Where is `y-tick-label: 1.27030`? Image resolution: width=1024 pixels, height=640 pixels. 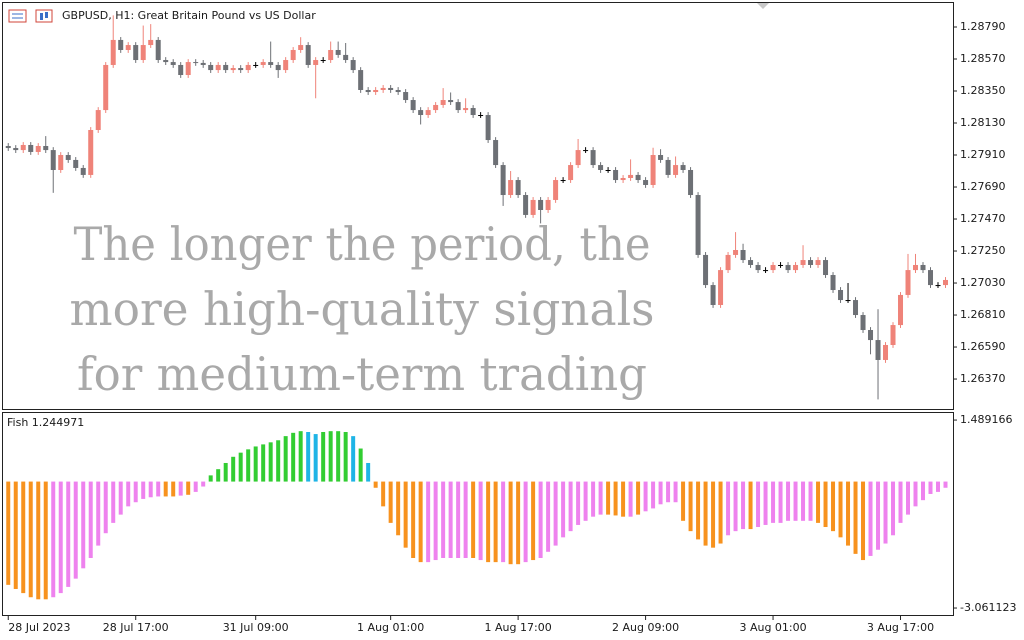
y-tick-label: 1.27030 is located at coordinates (983, 282).